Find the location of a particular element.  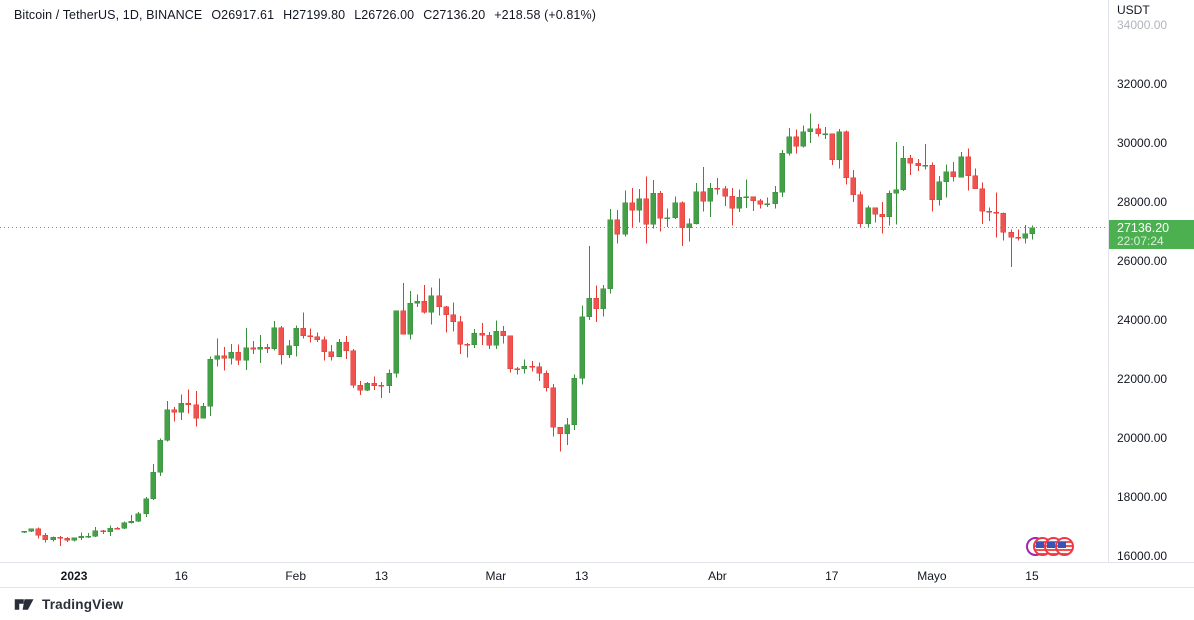

time-axis: 2023 16 Feb 13 Mar 13 Abr 17 Mayo 15 is located at coordinates (597, 575).